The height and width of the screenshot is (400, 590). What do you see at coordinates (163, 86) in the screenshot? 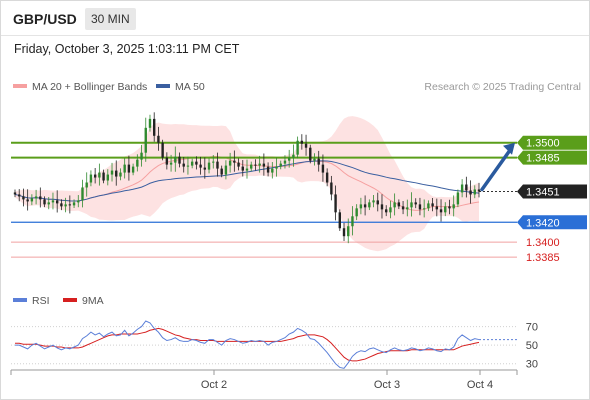
I see `ma50-legend-swatch` at bounding box center [163, 86].